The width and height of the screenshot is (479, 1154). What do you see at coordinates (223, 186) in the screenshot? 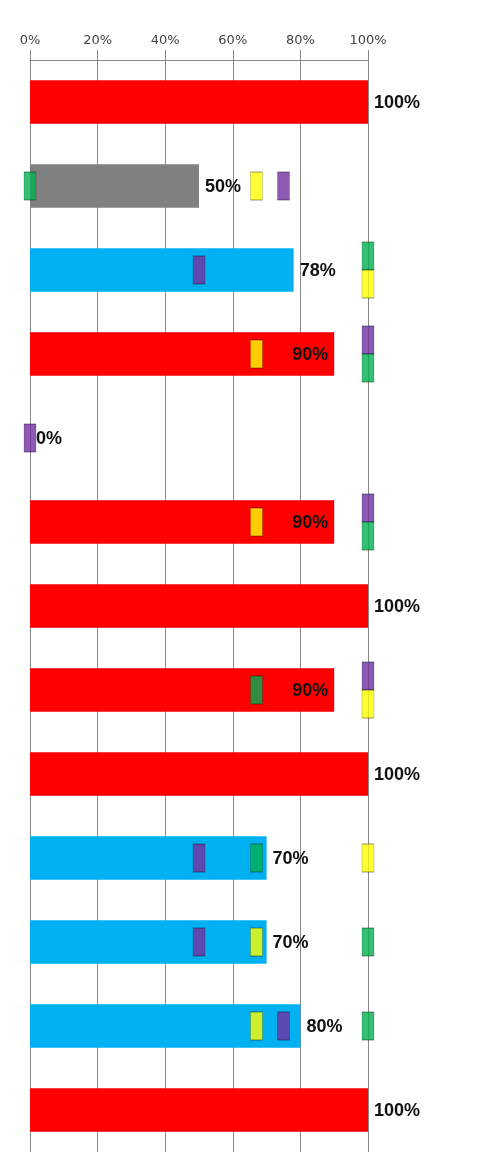
I see `data-label: 50%` at bounding box center [223, 186].